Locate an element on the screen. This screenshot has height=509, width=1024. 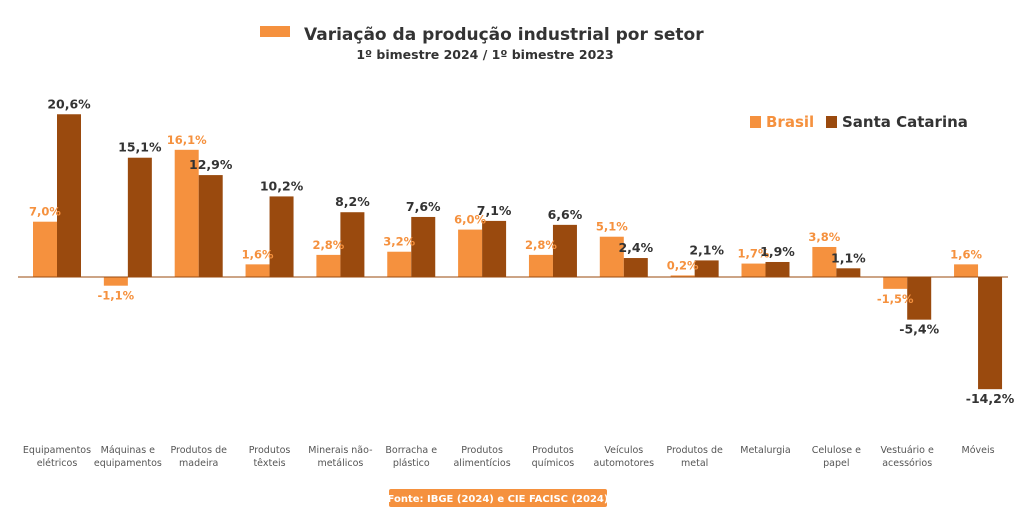
value-label-santa-catarina-11: 1,1% is located at coordinates (848, 257).